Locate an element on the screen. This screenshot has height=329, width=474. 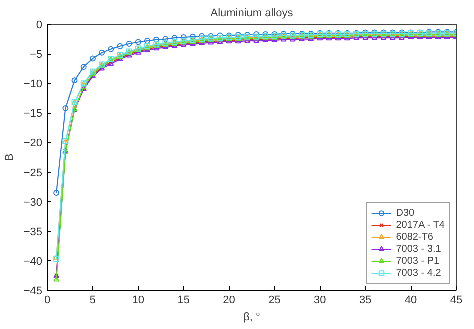
x-tick-label: 40 is located at coordinates (411, 300).